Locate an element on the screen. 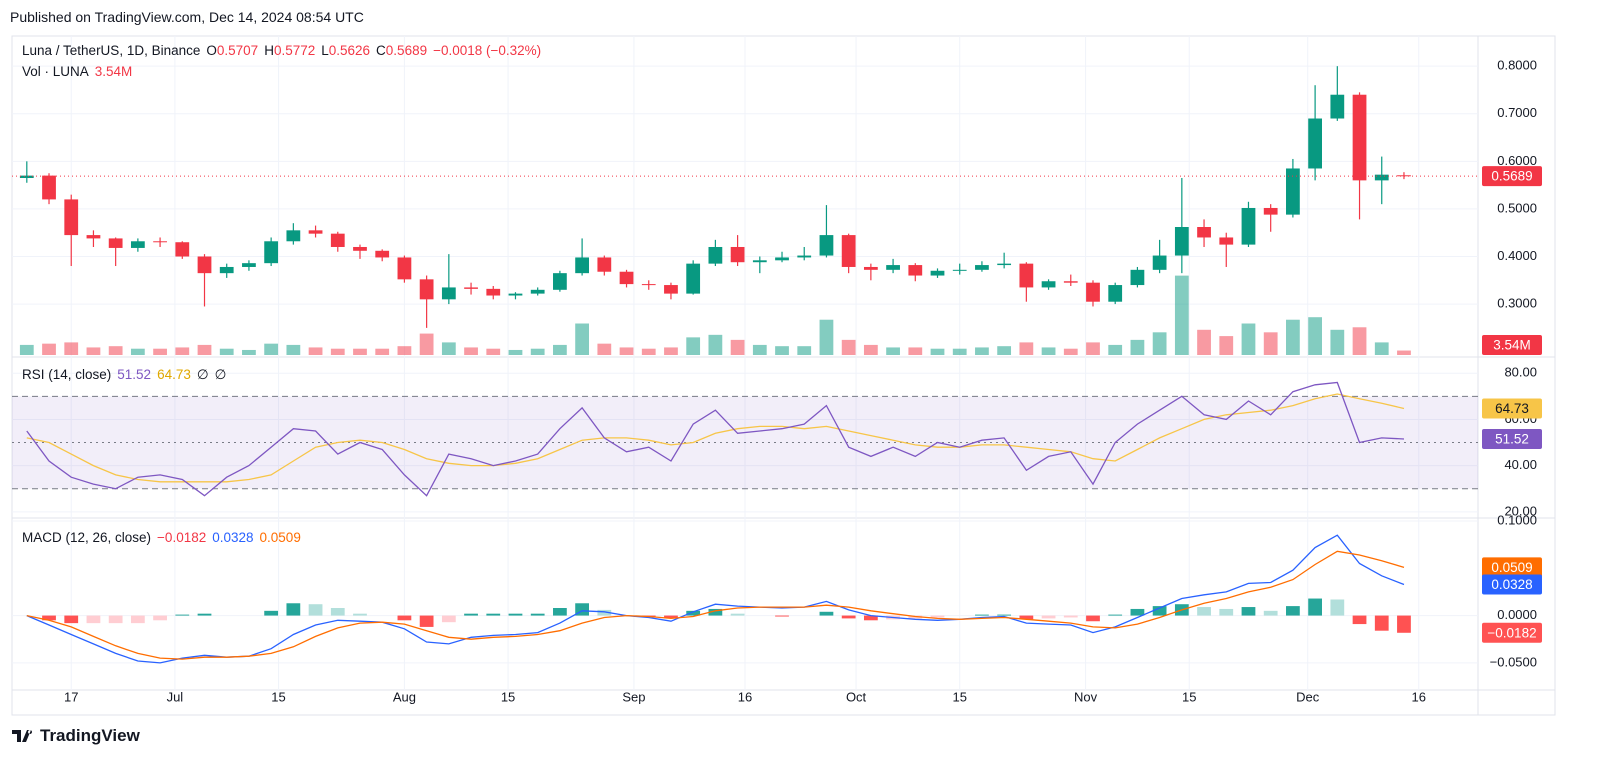  macd-title: MACD (12, 26, close) is located at coordinates (87, 537).